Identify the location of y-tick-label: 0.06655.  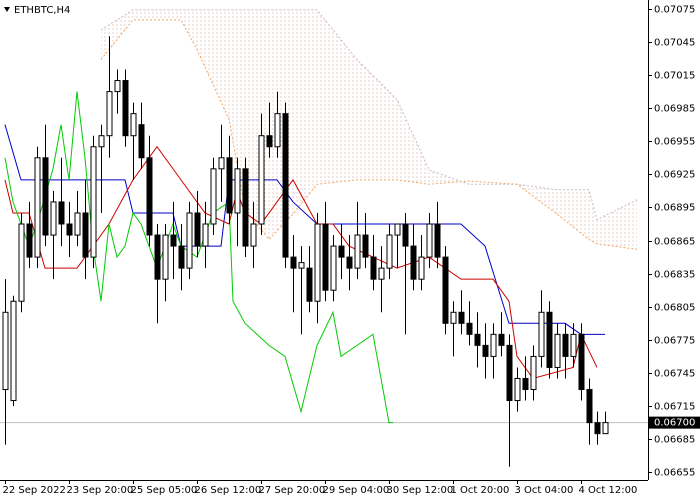
(674, 473).